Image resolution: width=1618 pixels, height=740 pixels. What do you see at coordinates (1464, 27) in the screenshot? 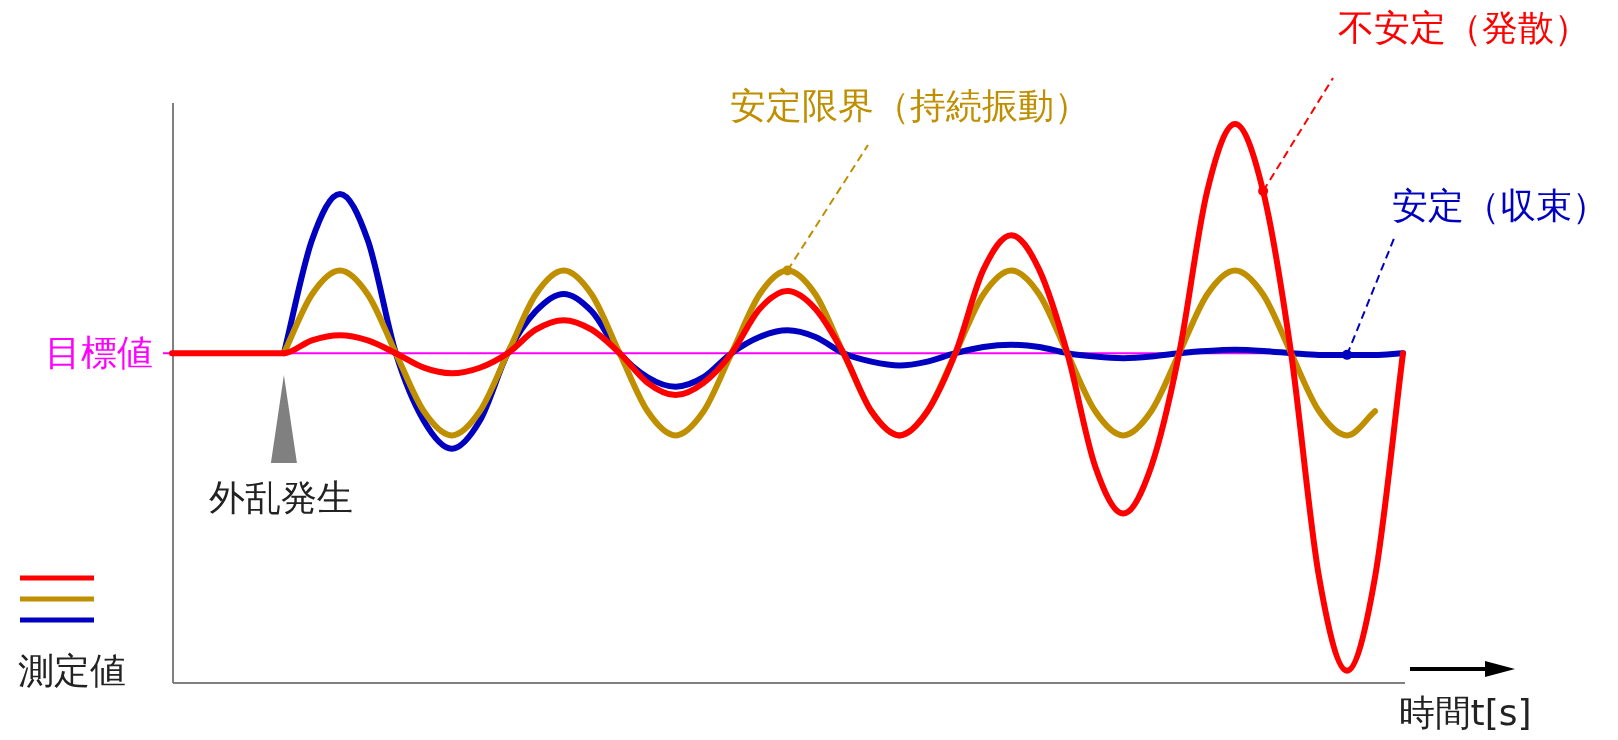
I see `text: 不安定（発散）` at bounding box center [1464, 27].